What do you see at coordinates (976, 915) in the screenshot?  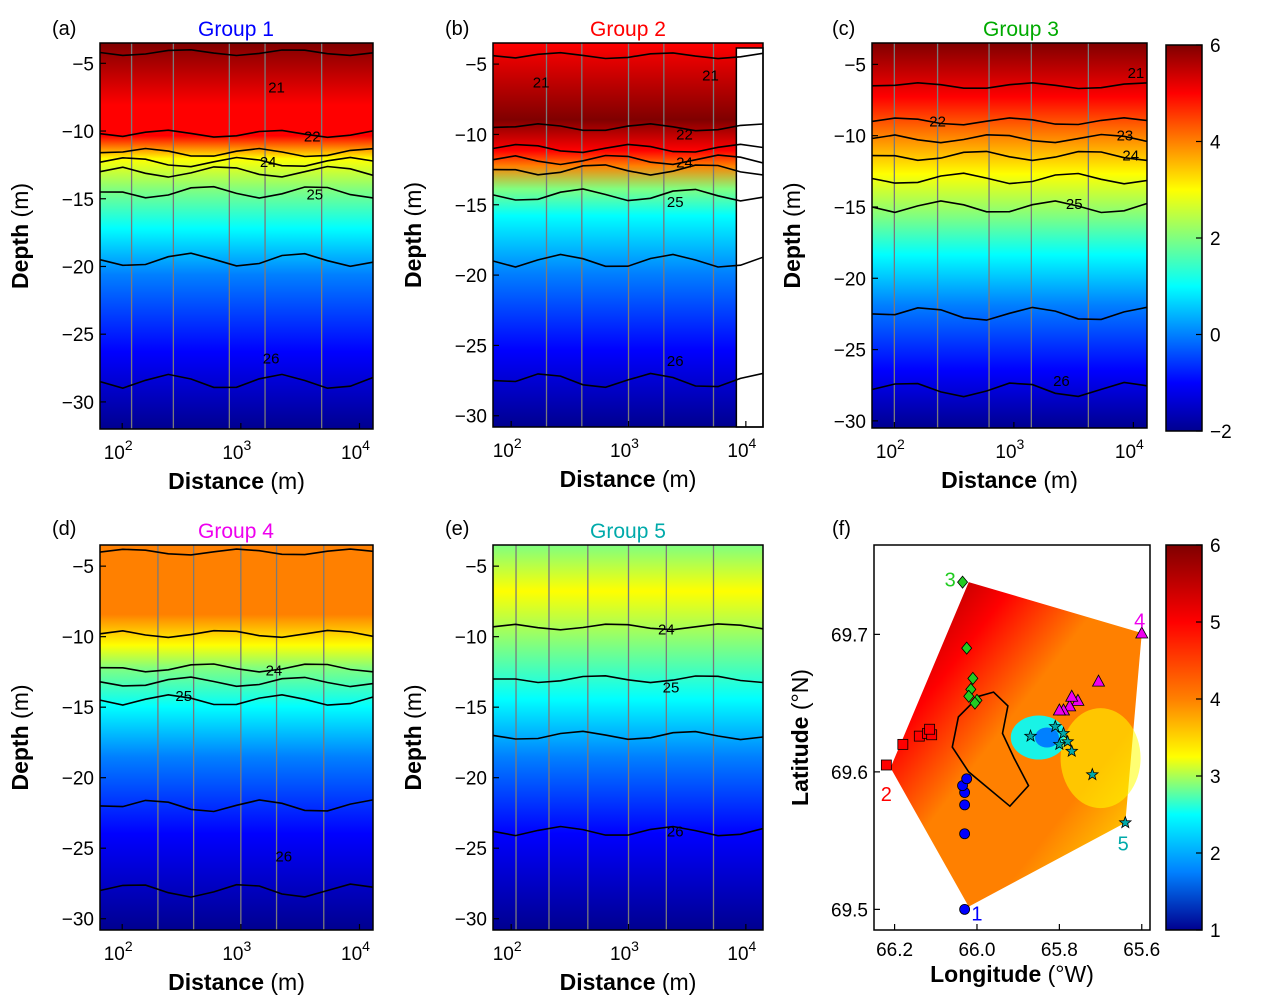 I see `group-label: 1` at bounding box center [976, 915].